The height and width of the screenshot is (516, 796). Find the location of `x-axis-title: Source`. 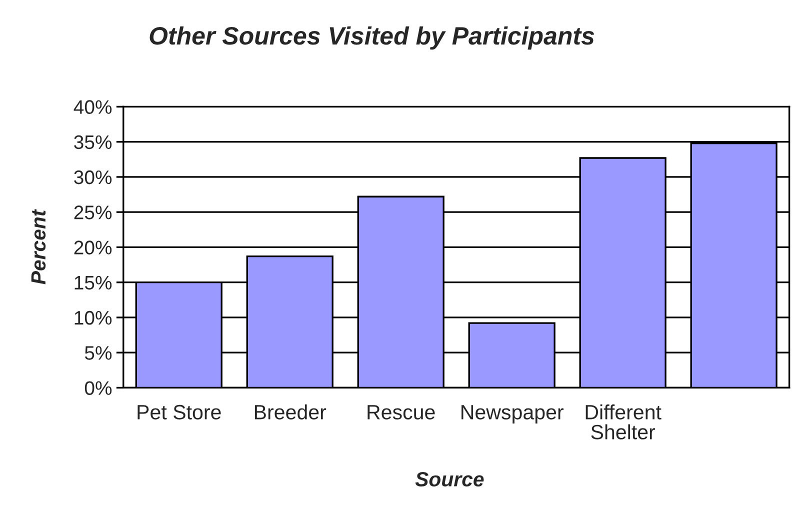

x-axis-title: Source is located at coordinates (449, 479).